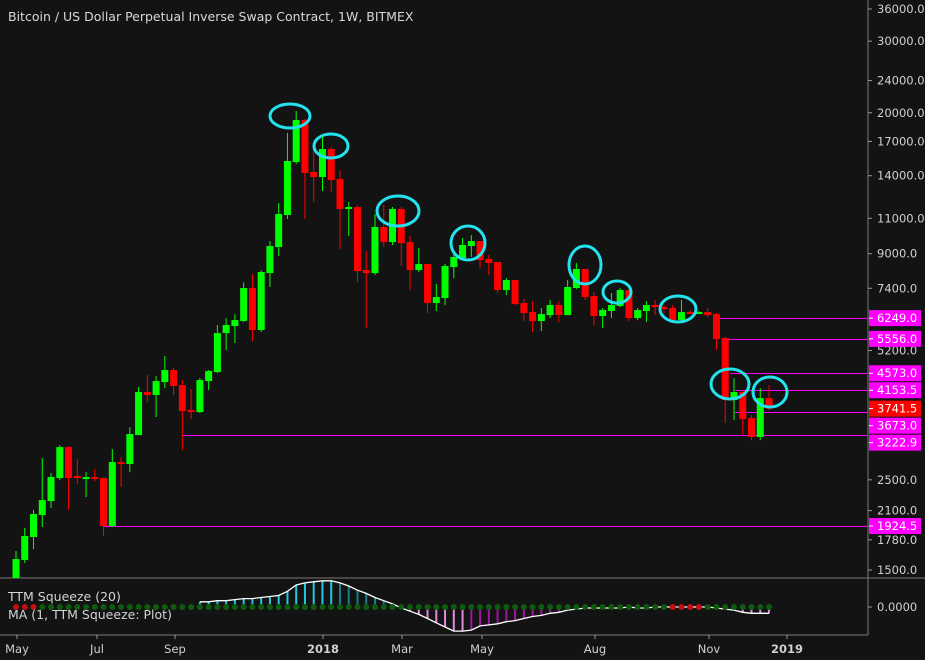 The image size is (925, 660). I want to click on level-price-label: 6249.0, so click(895, 318).